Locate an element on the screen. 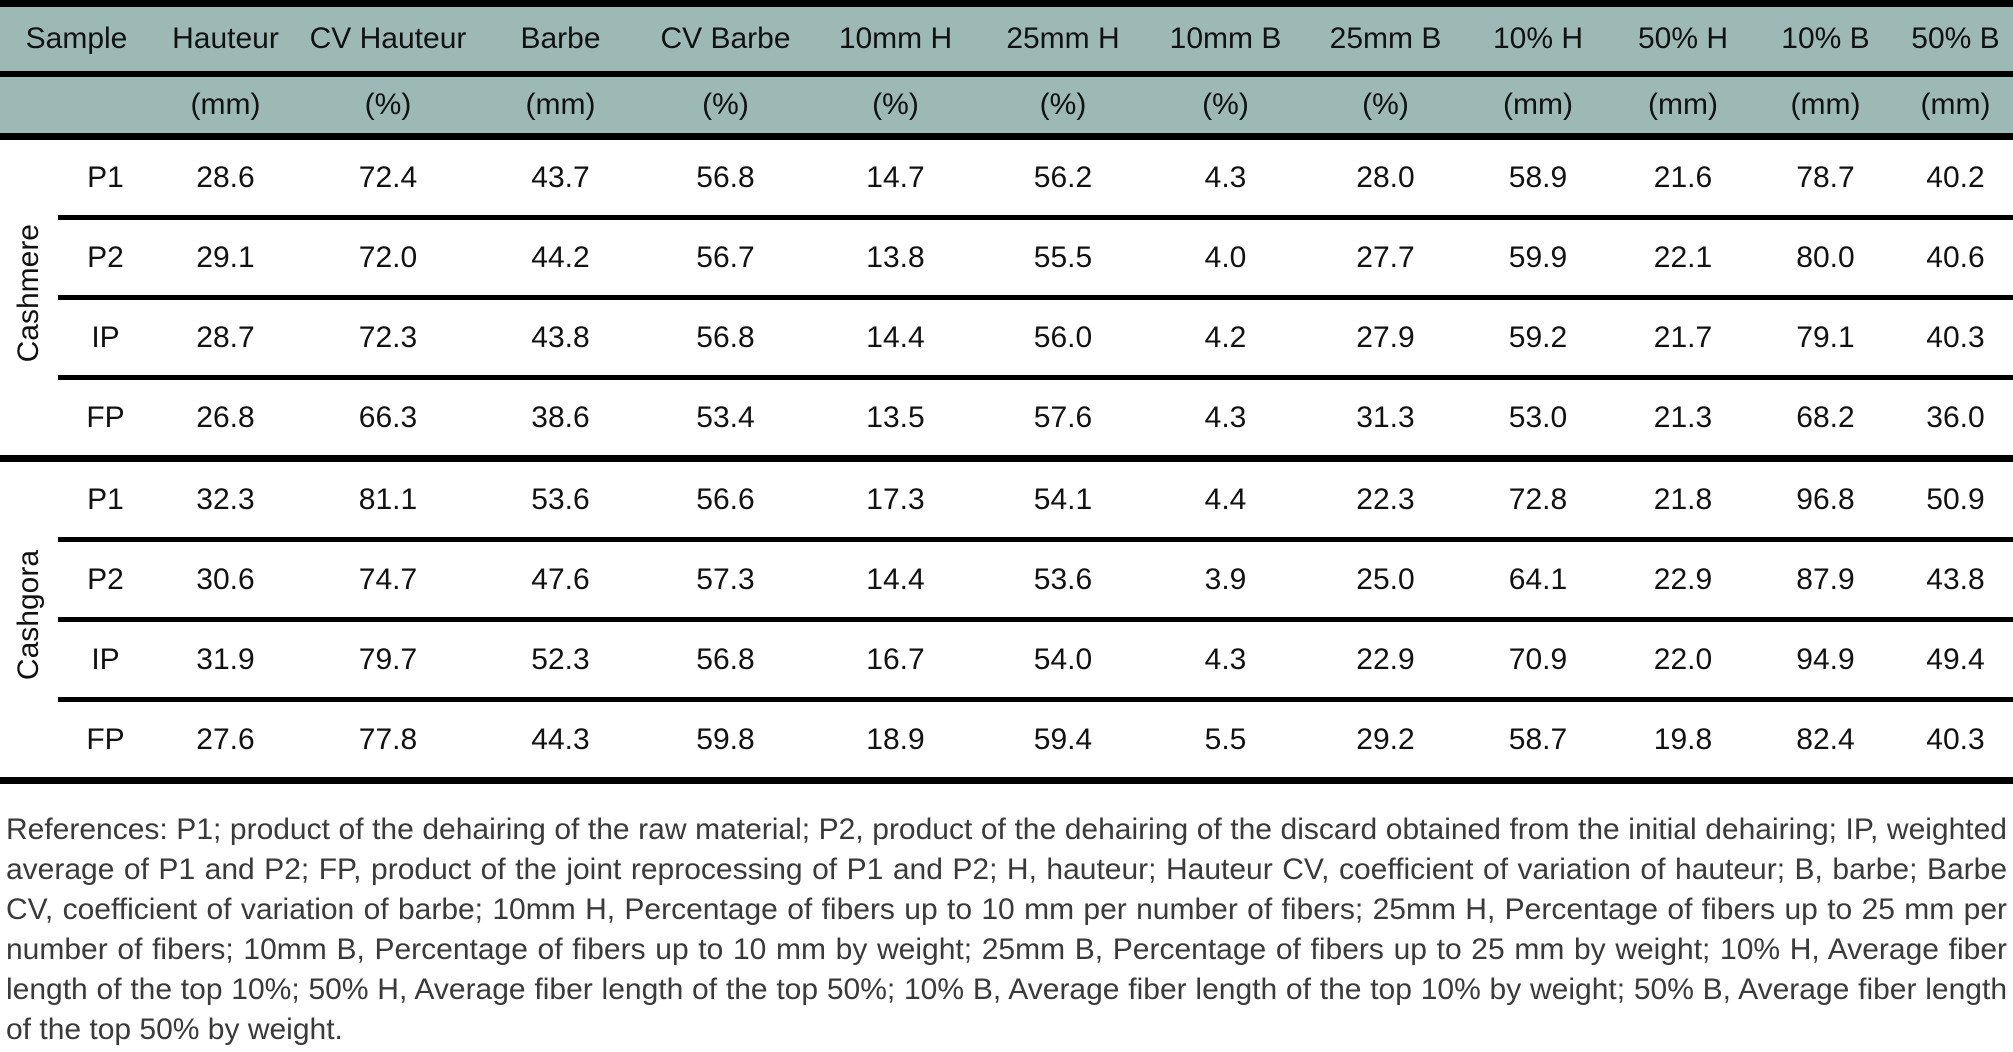  value-cell: 30.6 is located at coordinates (225, 580).